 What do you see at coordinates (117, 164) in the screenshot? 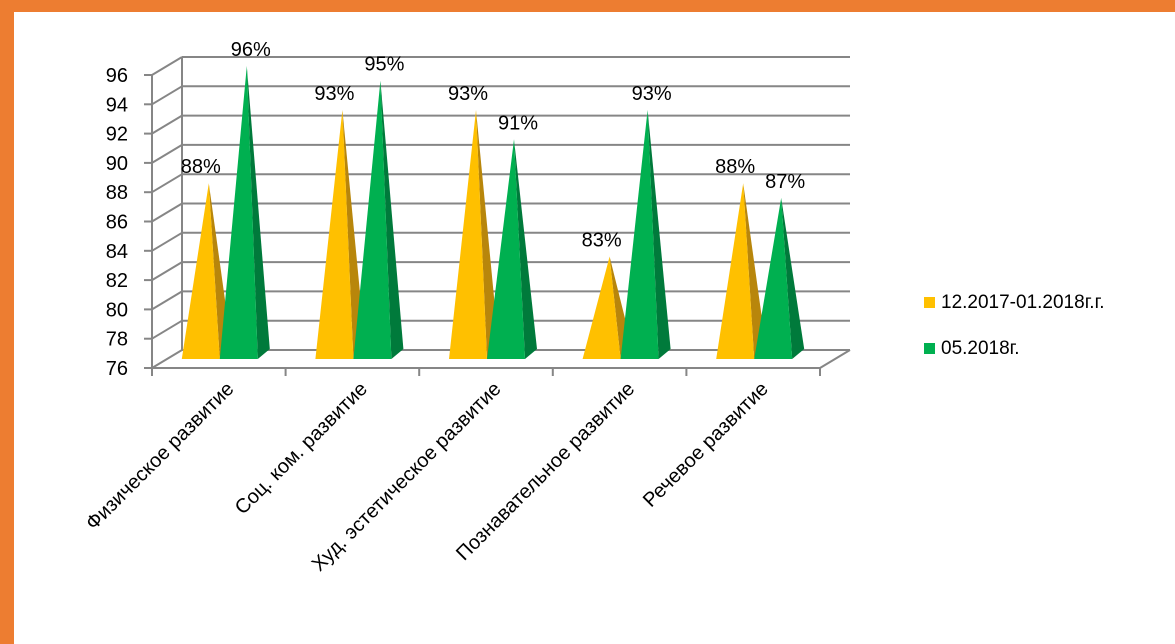
I see `y-tick-label: 90` at bounding box center [117, 164].